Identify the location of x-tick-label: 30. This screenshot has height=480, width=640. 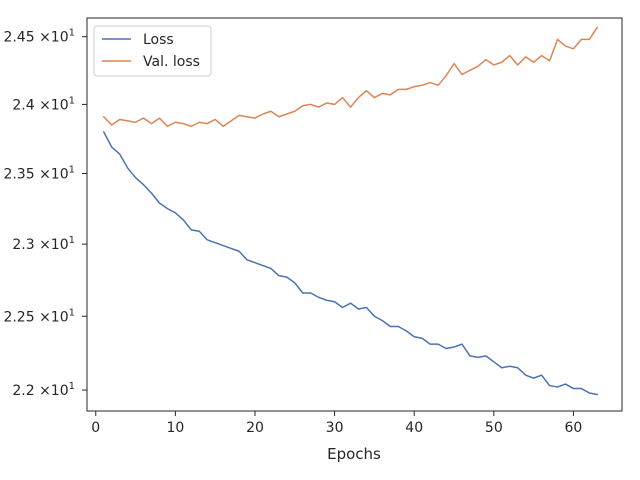
(335, 428).